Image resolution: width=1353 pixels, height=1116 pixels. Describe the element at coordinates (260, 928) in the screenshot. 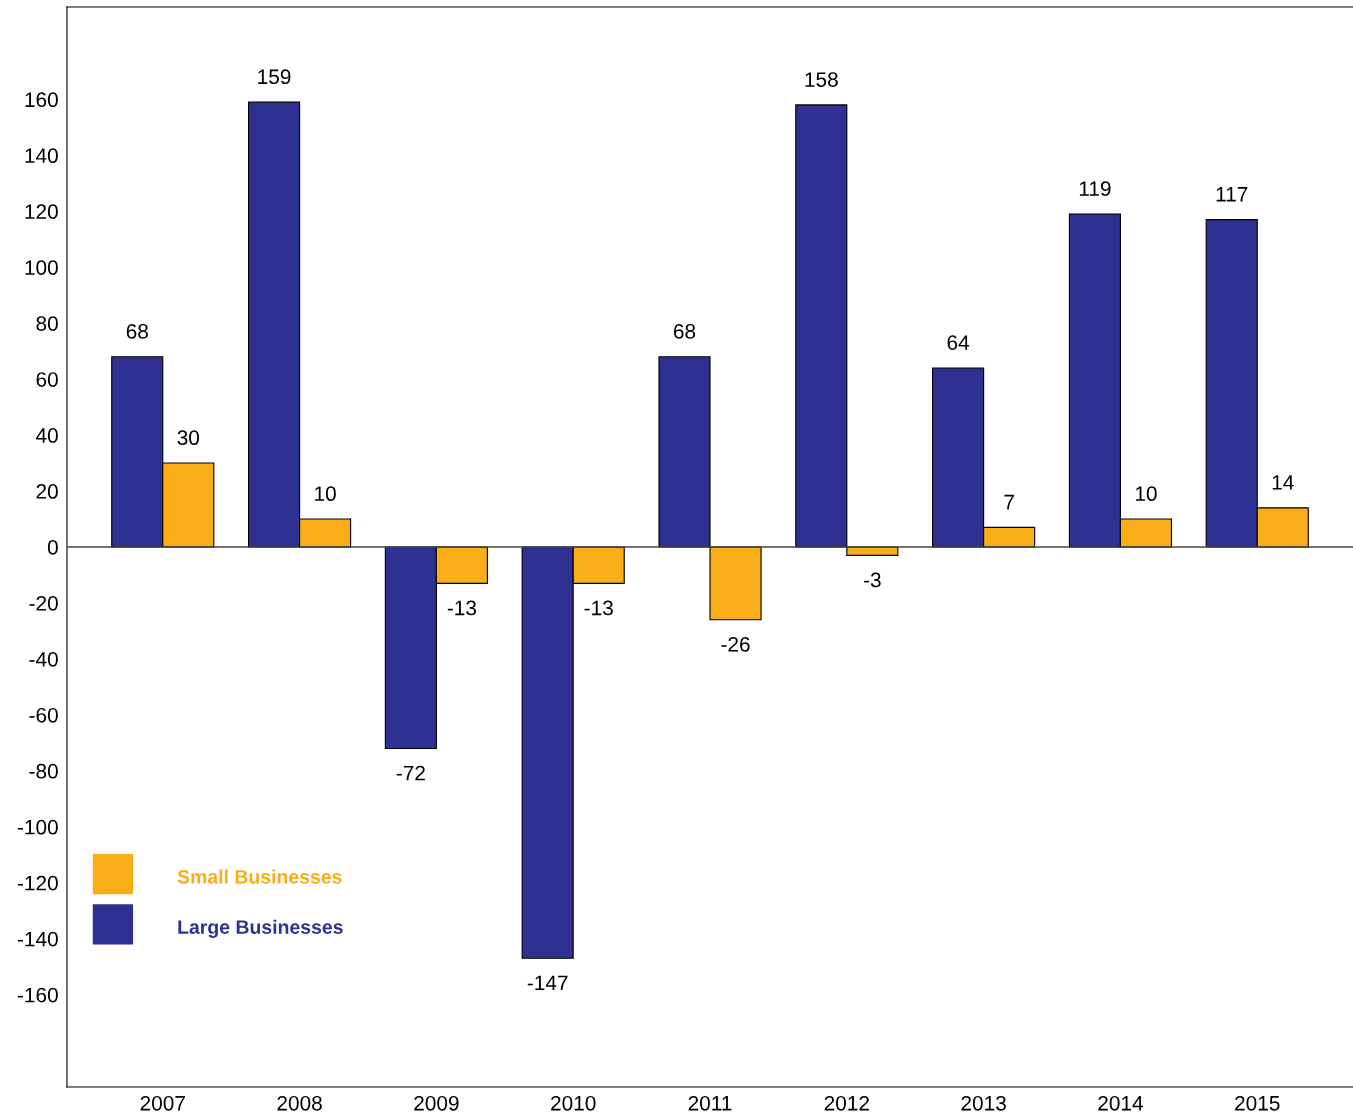

I see `legend-label: Large Businesses` at that location.